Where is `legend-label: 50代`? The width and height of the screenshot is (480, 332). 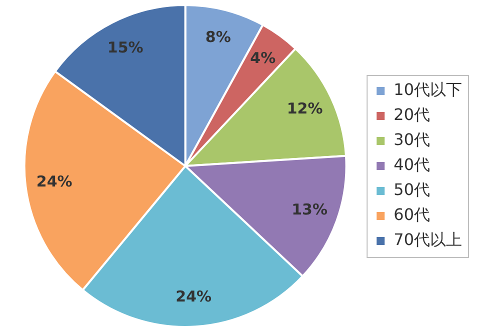
legend-label: 50代 is located at coordinates (412, 190).